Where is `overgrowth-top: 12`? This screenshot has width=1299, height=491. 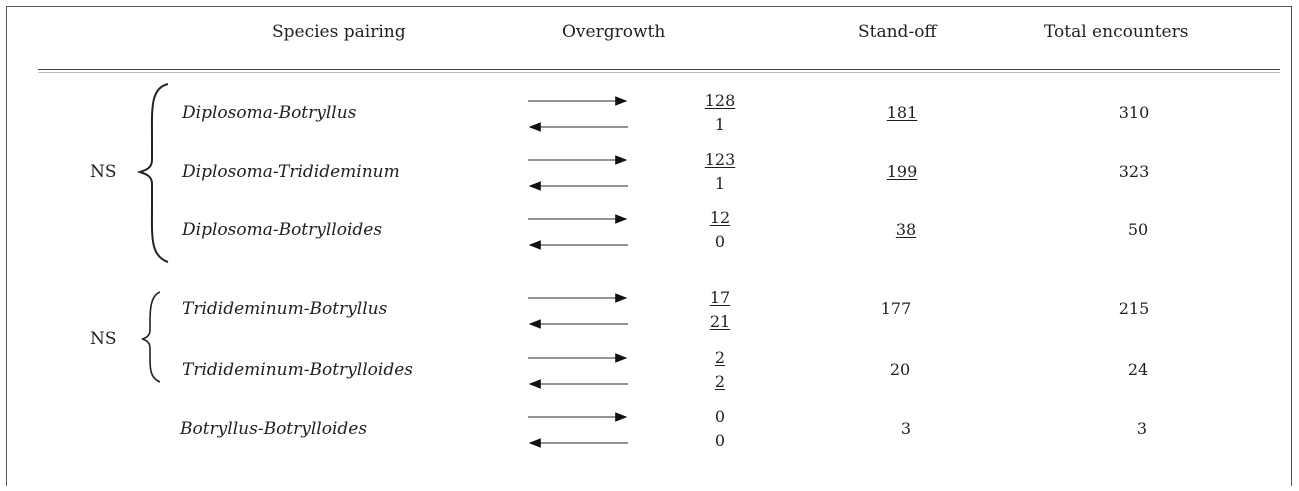
overgrowth-top: 12 is located at coordinates (720, 217).